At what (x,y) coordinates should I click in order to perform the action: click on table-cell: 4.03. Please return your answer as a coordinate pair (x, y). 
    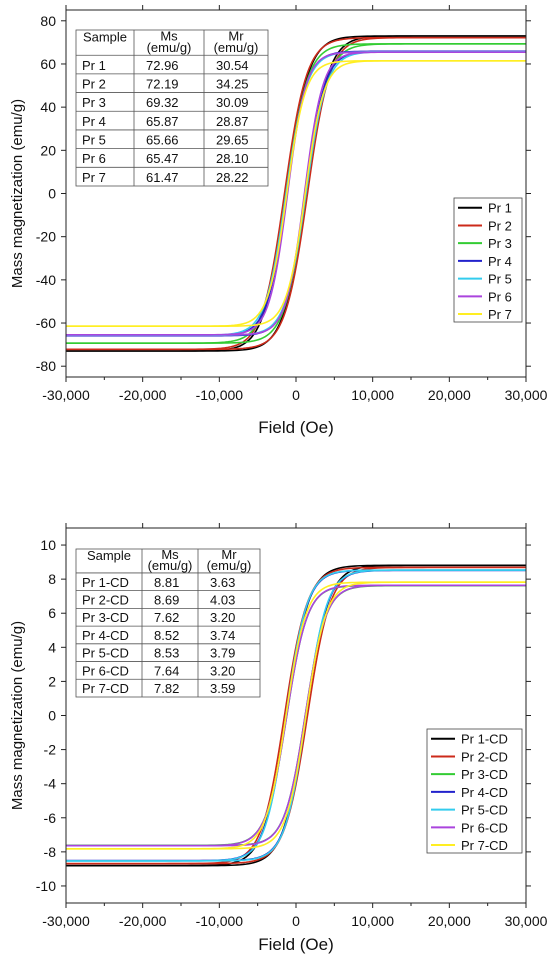
    Looking at the image, I should click on (222, 599).